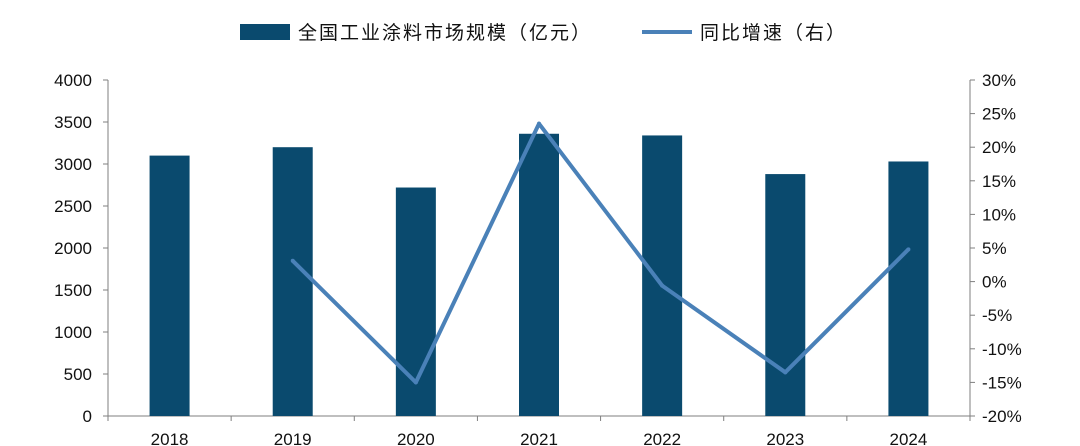 This screenshot has width=1080, height=446. What do you see at coordinates (785, 438) in the screenshot?
I see `x-tick-label: 2023` at bounding box center [785, 438].